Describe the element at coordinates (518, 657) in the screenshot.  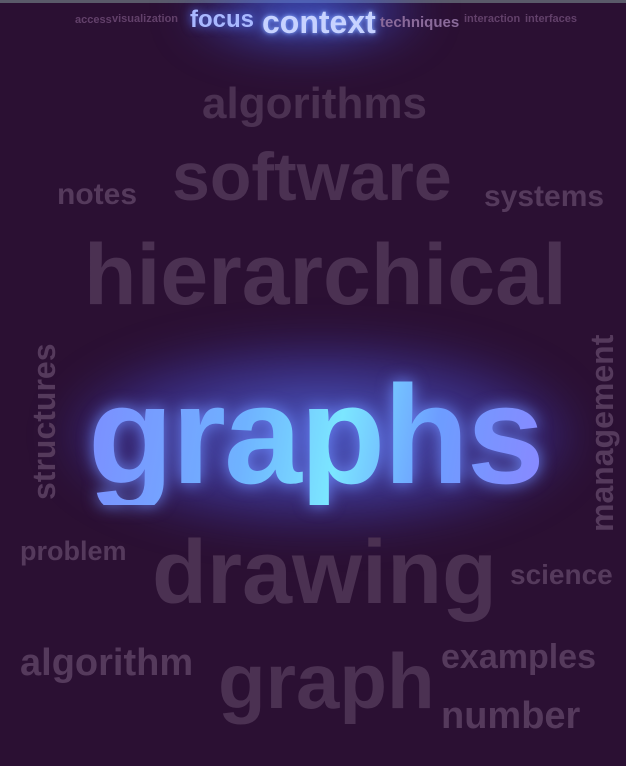
I see `tag-word-examples: examples` at that location.